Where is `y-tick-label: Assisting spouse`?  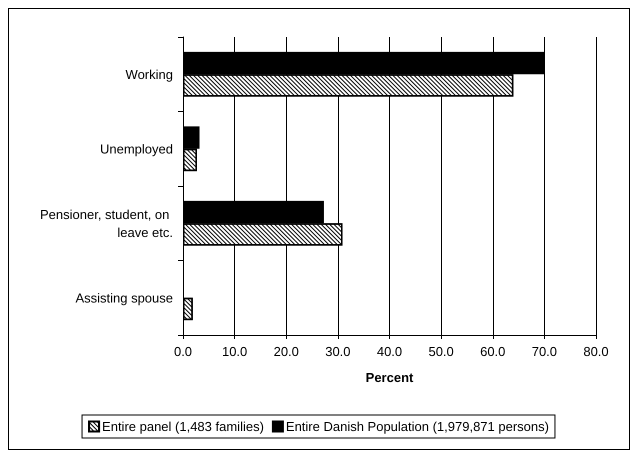 y-tick-label: Assisting spouse is located at coordinates (124, 298).